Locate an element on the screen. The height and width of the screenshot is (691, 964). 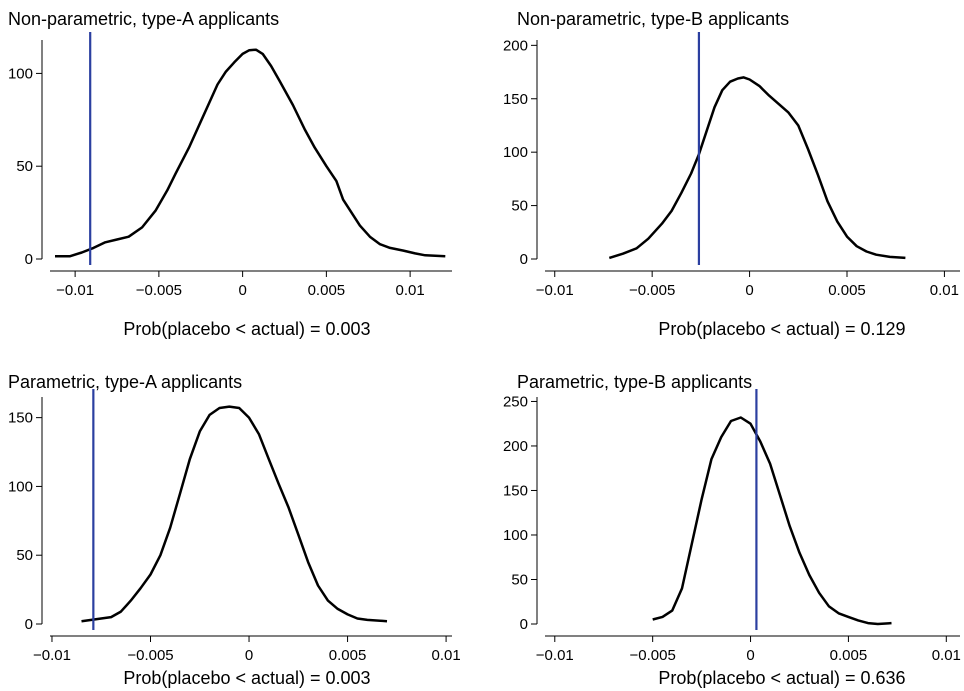
chart-title: Non-parametric, type-B applicants is located at coordinates (653, 19).